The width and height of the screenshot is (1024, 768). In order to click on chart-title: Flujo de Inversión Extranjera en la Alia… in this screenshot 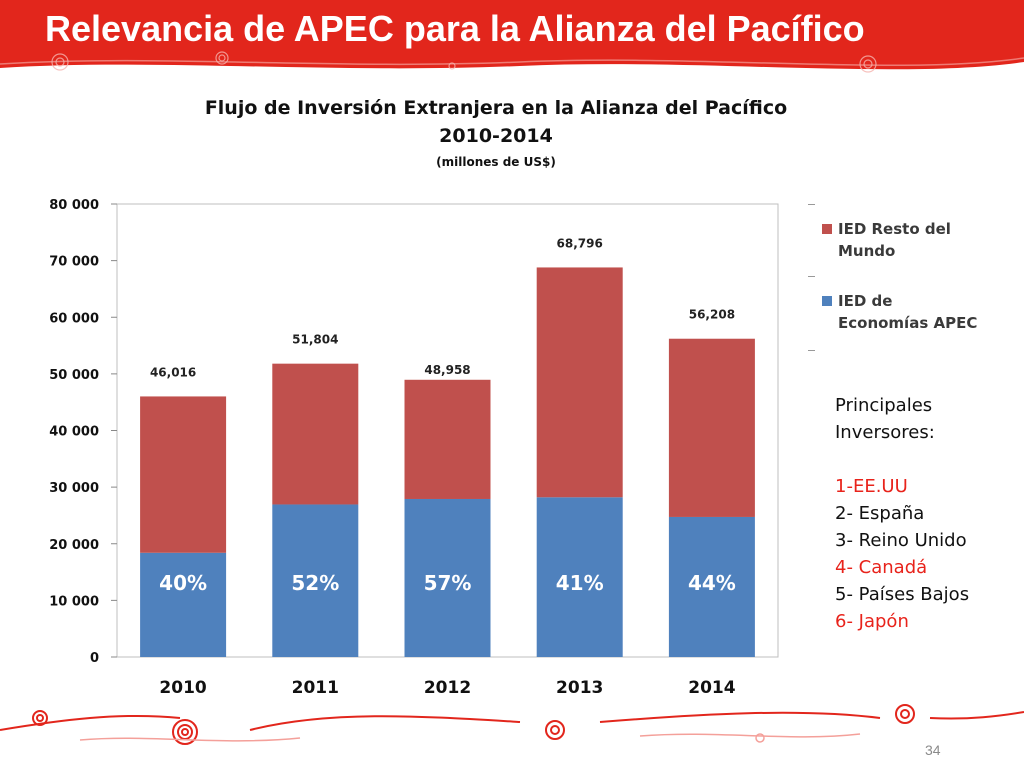, I will do `click(496, 122)`.